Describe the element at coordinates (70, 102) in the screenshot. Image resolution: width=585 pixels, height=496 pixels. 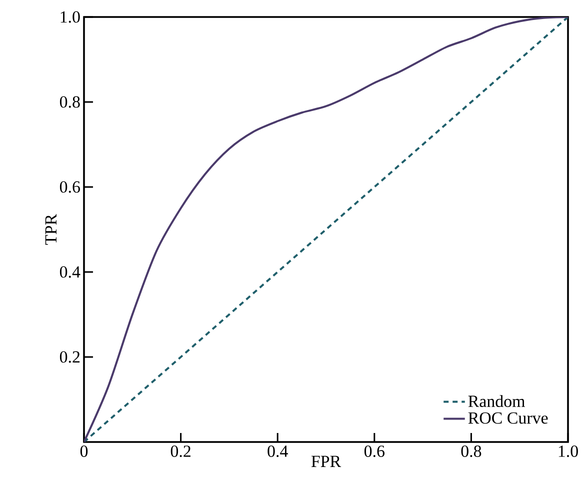
I see `y-tick-label: 0.8` at that location.